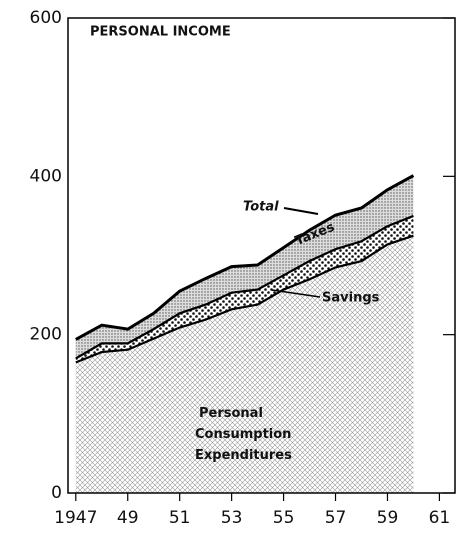 This screenshot has width=462, height=533. I want to click on x-tick-label: 53, so click(232, 518).